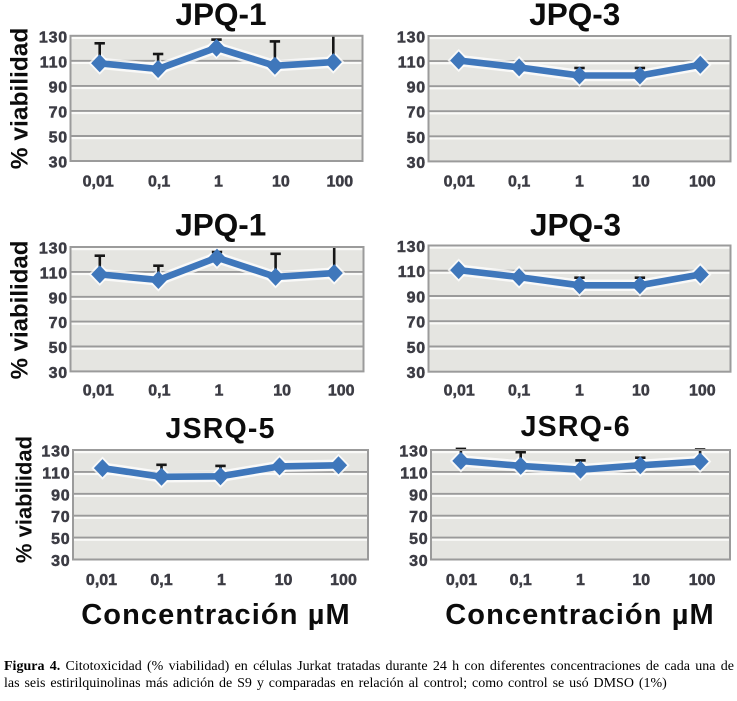 Image resolution: width=737 pixels, height=701 pixels. I want to click on svg-text: JSRQ-6, so click(576, 427).